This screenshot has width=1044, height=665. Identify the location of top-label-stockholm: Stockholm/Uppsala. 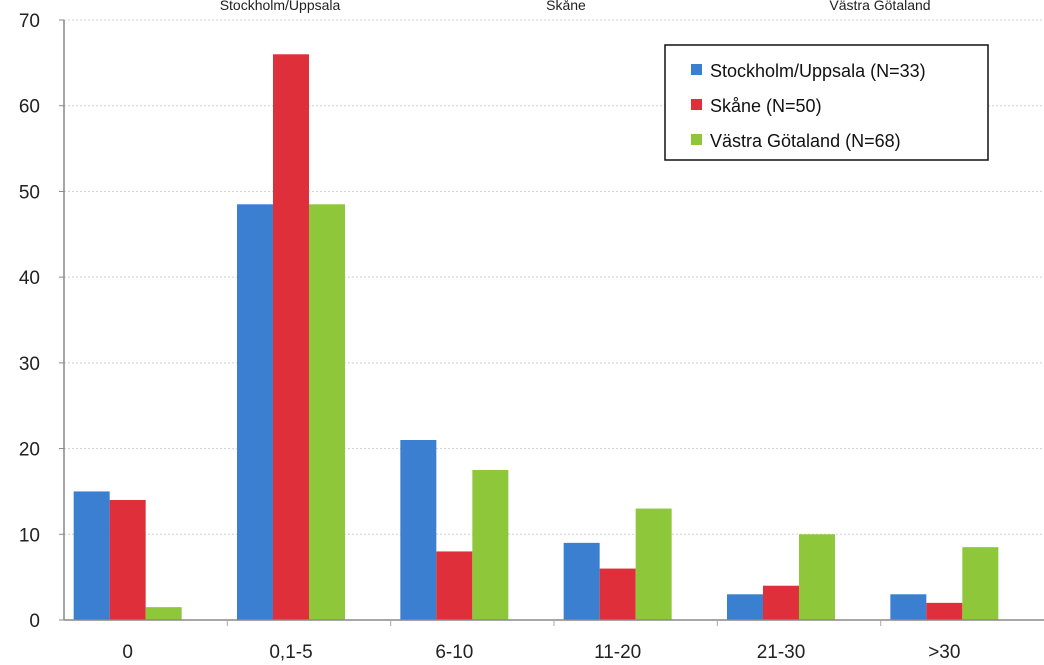
(280, 6).